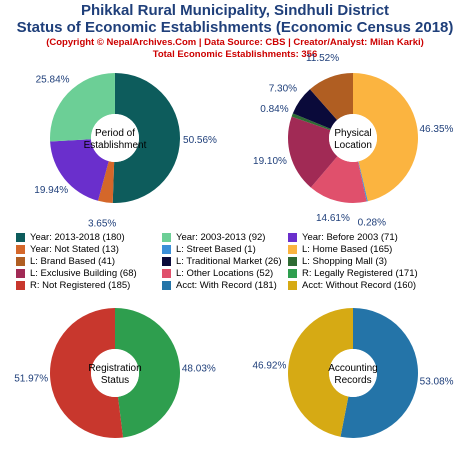  I want to click on legend-item: Acct: With Record (181), so click(219, 285).